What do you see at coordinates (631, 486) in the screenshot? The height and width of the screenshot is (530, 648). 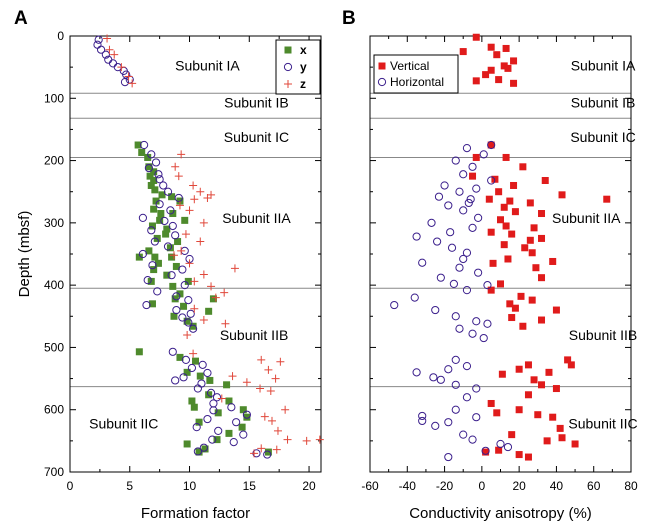 I see `x-tick-label: 80` at bounding box center [631, 486].